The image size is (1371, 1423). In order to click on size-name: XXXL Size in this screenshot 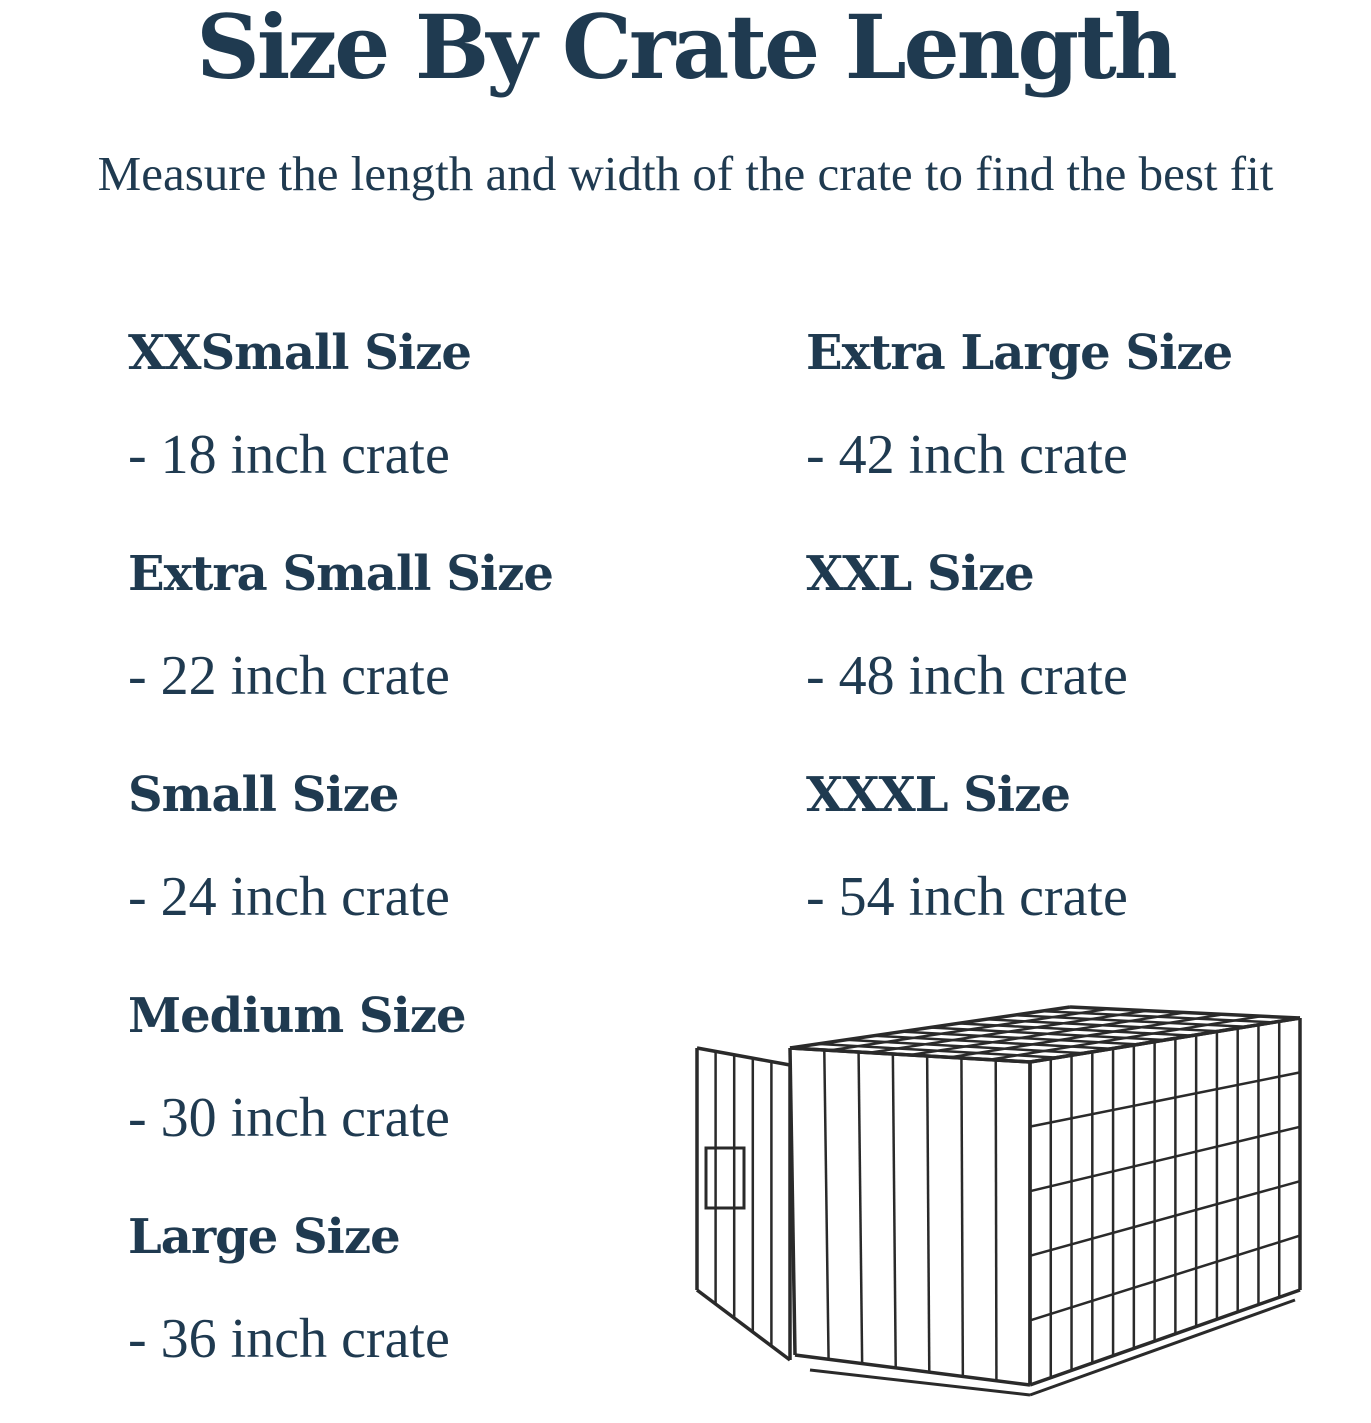, I will do `click(938, 795)`.